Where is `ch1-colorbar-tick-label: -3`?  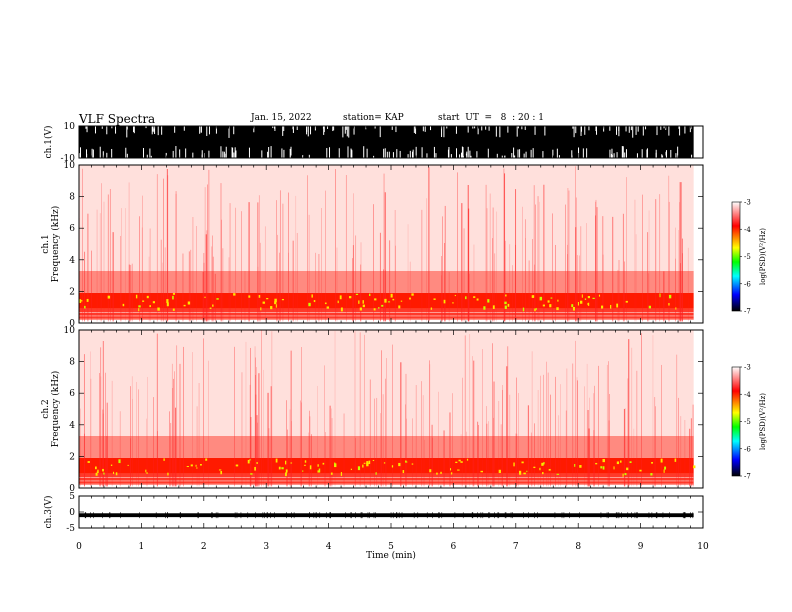 ch1-colorbar-tick-label: -3 is located at coordinates (747, 203).